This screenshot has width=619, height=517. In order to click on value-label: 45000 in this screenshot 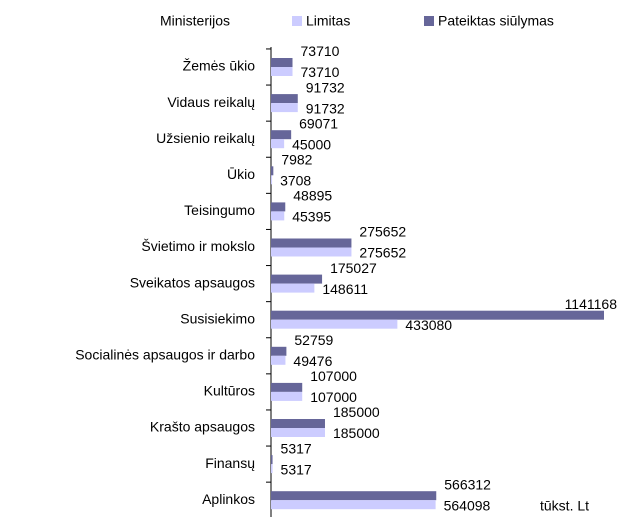, I will do `click(311, 144)`.